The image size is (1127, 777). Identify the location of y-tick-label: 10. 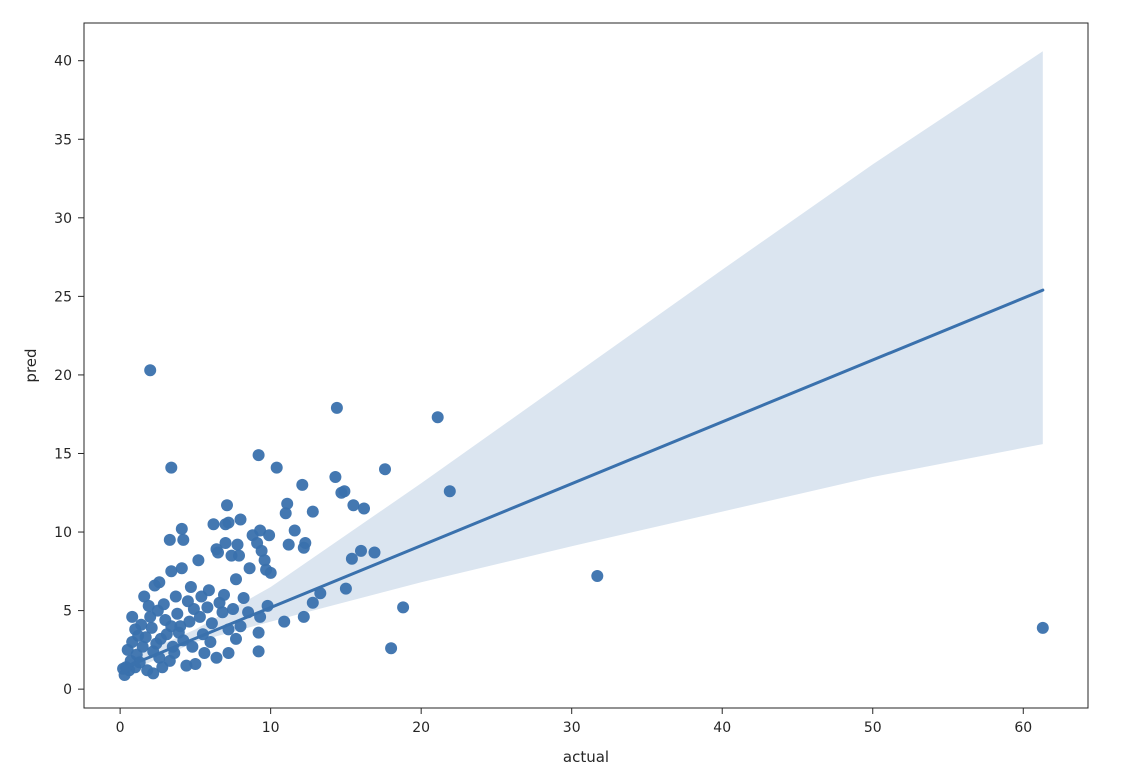
(63, 533).